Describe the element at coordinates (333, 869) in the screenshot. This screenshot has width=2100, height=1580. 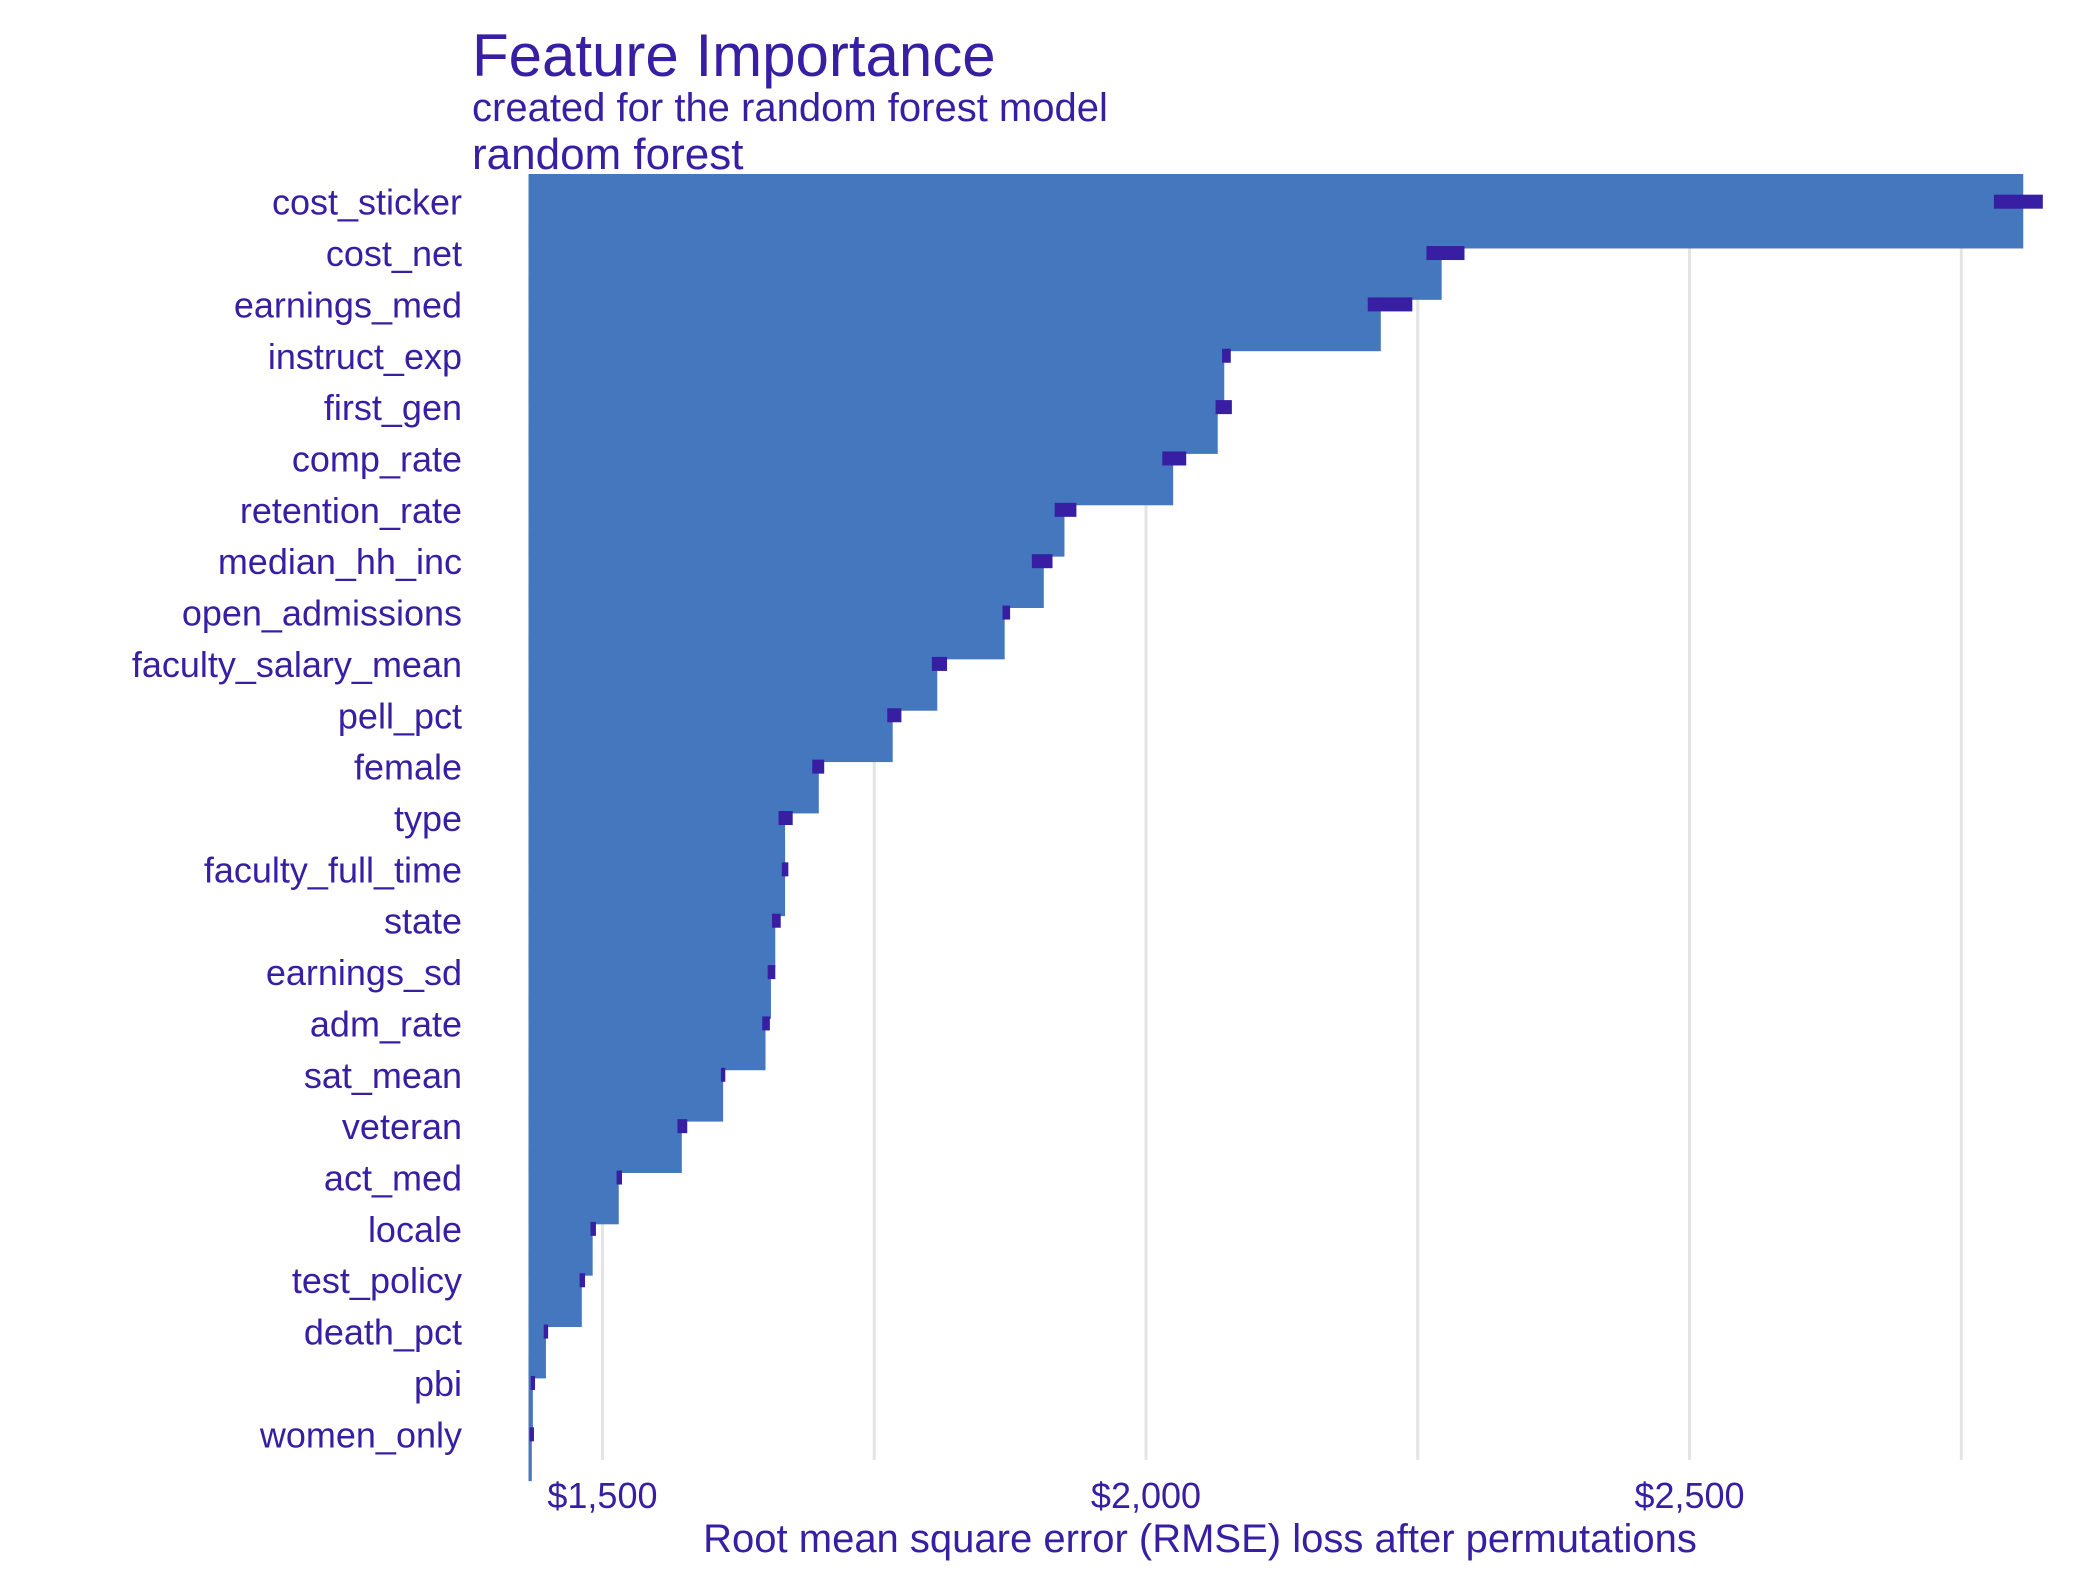
I see `category-label-faculty_full_time: faculty_full_time` at that location.